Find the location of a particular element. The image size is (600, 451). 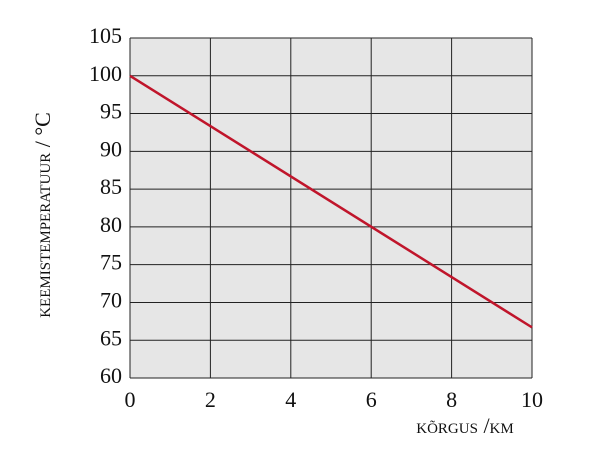

x-tick-label: 4 is located at coordinates (290, 399).